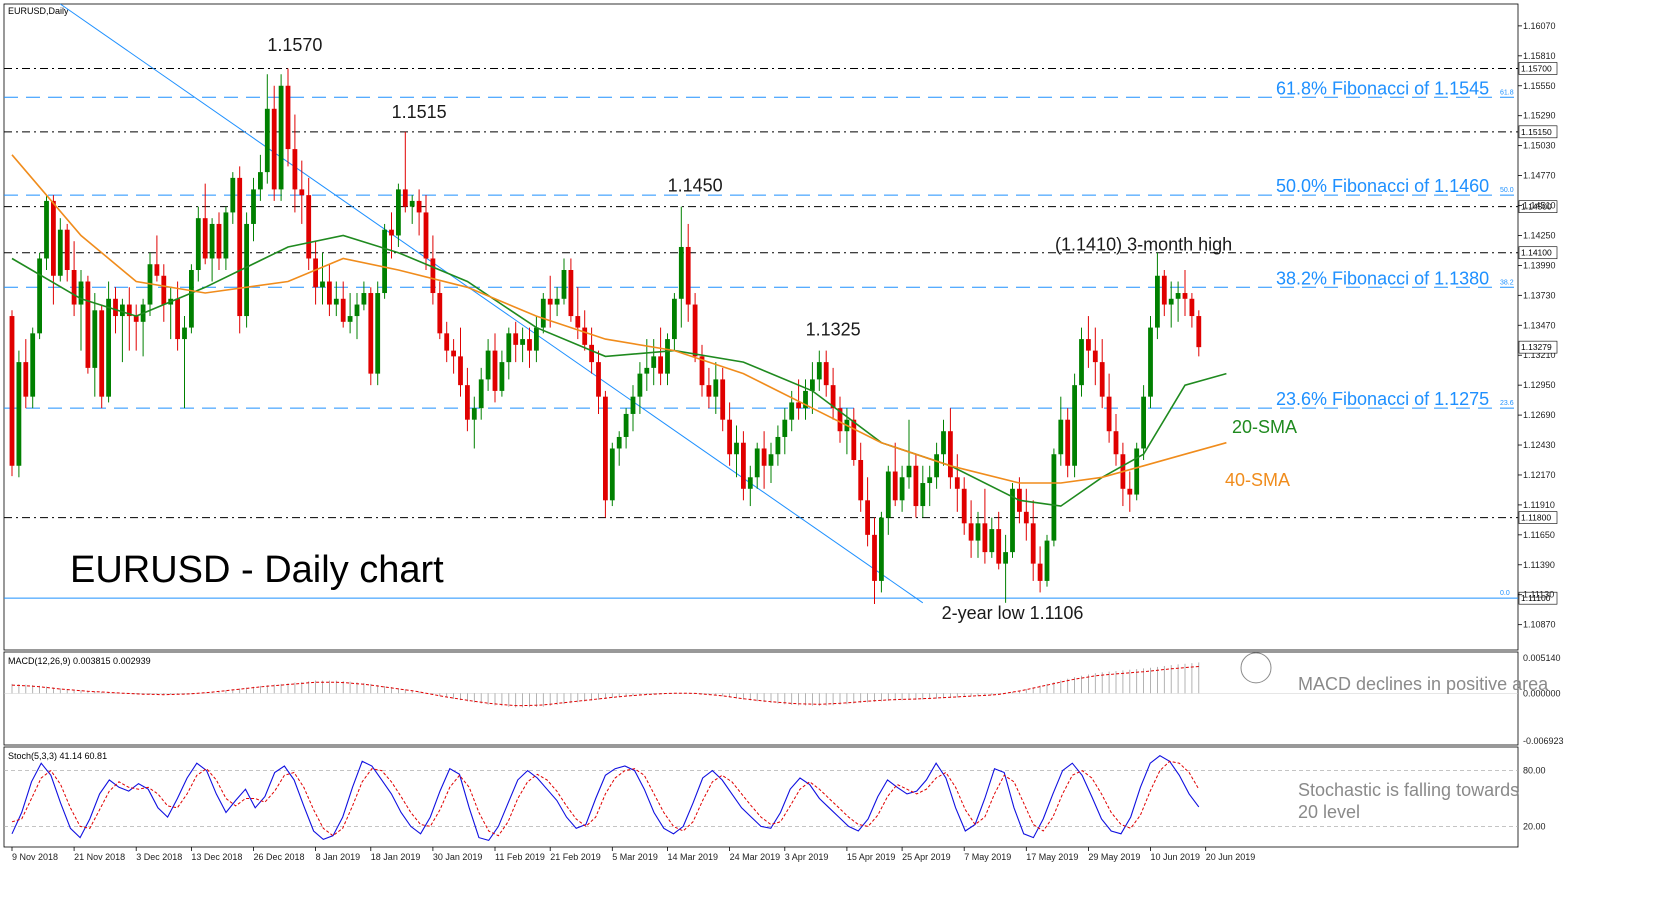 The height and width of the screenshot is (919, 1662). Describe the element at coordinates (1539, 265) in the screenshot. I see `price-tick-label: 1.13990` at that location.